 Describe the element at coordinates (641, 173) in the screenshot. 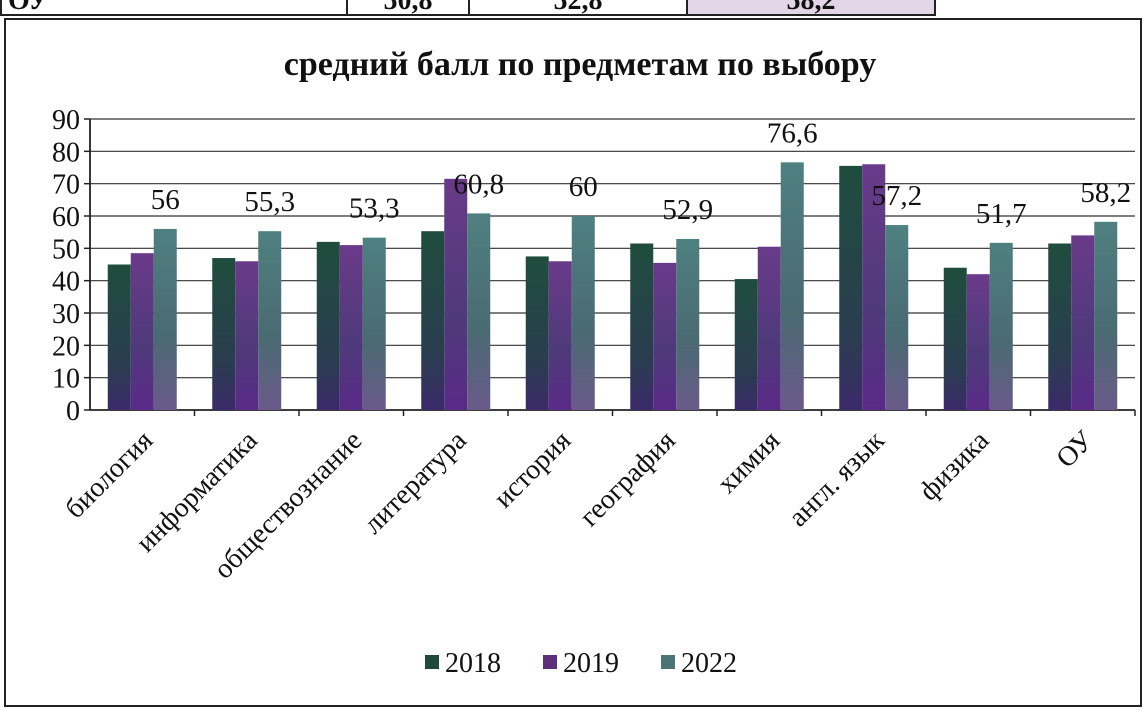

I see `data-labels: 56 55,3 53,3 60,8 60 52,9 76,6 57,2 51,7 58,2` at that location.